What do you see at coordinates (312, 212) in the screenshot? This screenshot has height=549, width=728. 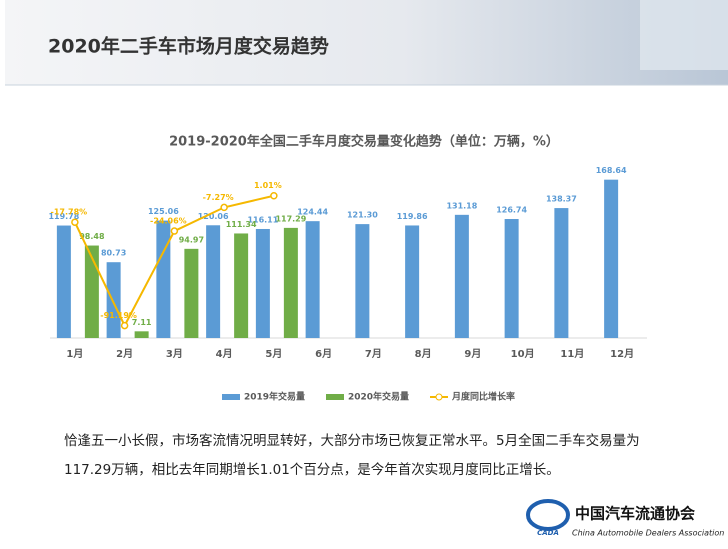 I see `data-label: 124.44` at bounding box center [312, 212].